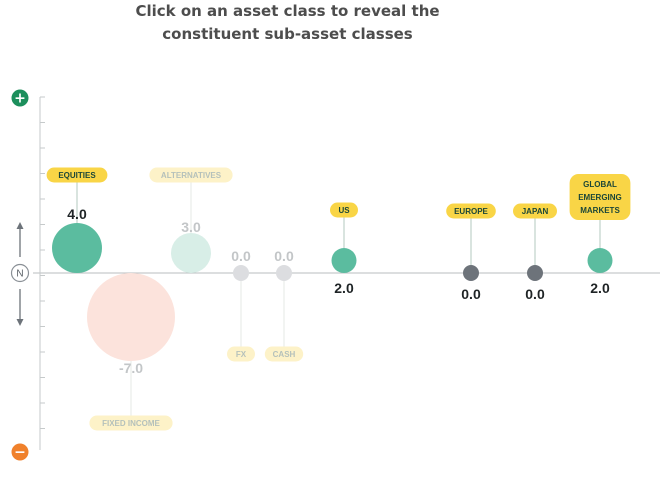 Image resolution: width=670 pixels, height=490 pixels. Describe the element at coordinates (471, 253) in the screenshot. I see `bubble-europe: 0.0 EUROPE` at that location.